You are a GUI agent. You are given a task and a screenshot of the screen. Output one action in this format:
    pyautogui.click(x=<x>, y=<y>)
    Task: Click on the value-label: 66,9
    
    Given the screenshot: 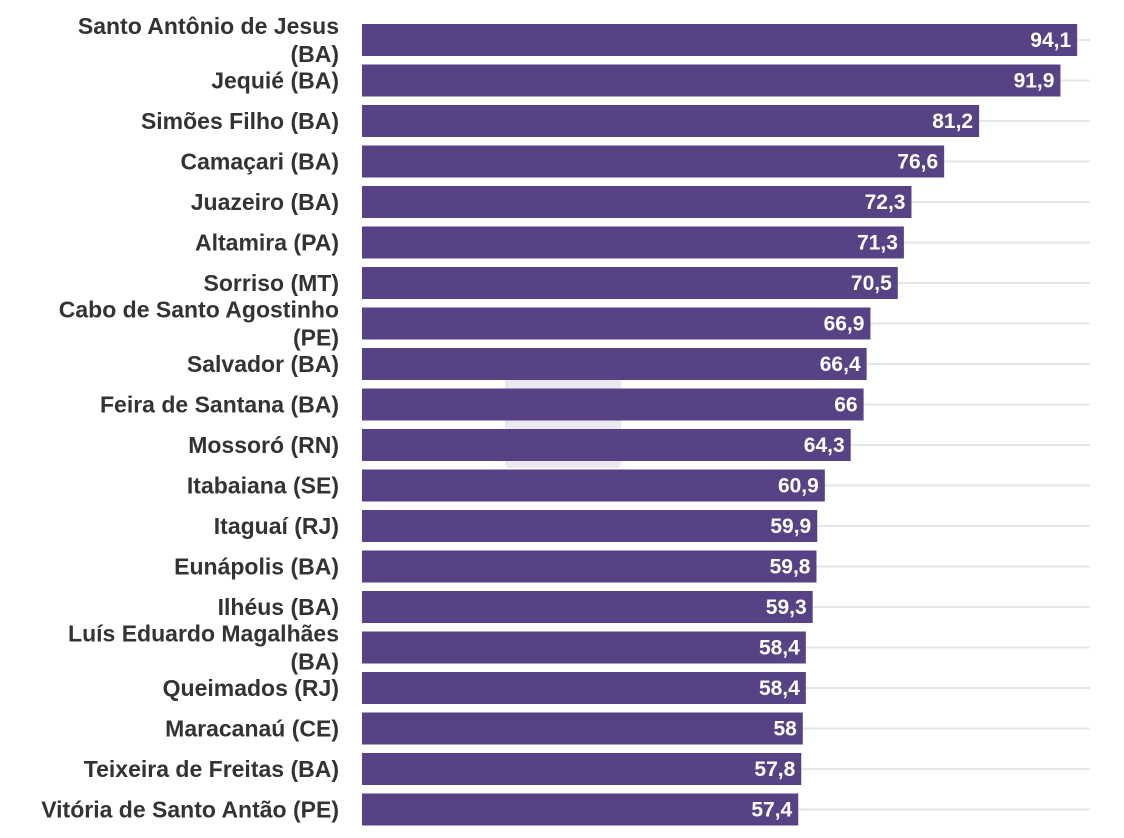 What is the action you would take?
    pyautogui.click(x=844, y=324)
    